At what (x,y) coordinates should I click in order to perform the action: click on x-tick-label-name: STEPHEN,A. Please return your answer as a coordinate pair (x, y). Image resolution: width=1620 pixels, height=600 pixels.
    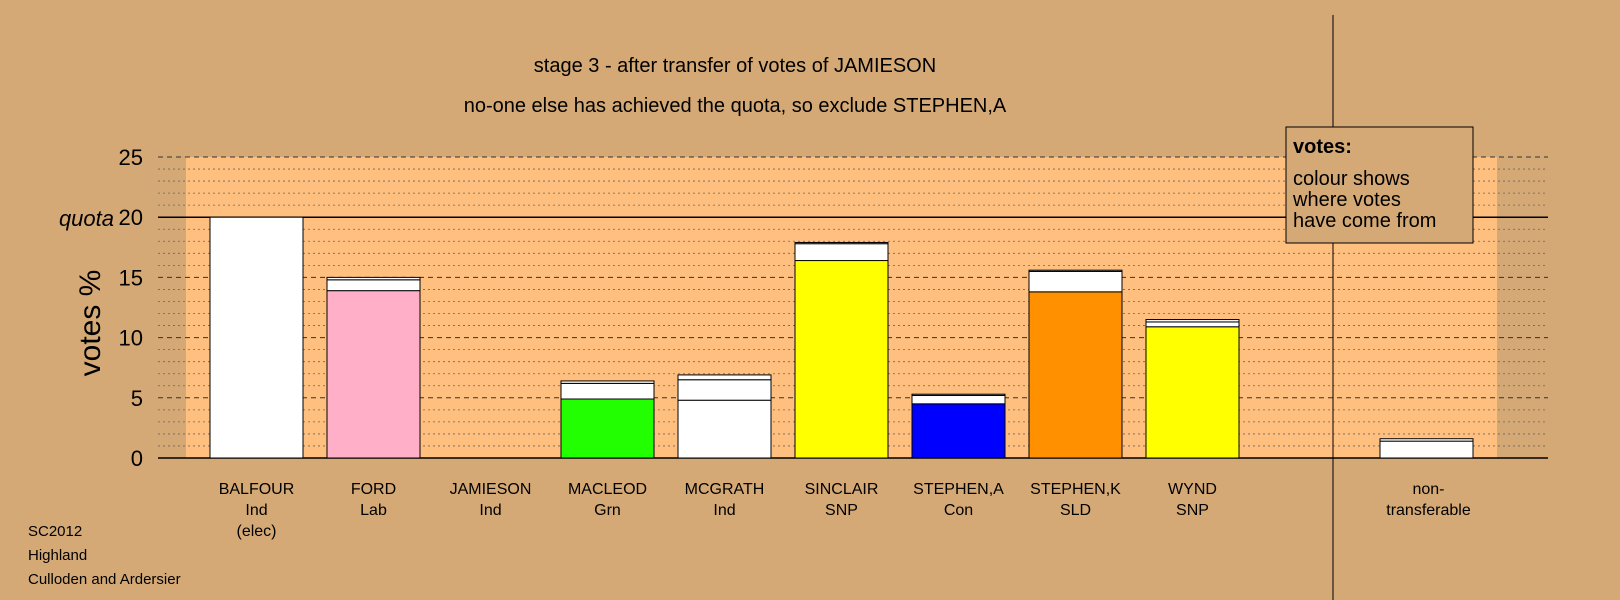
    Looking at the image, I should click on (958, 489).